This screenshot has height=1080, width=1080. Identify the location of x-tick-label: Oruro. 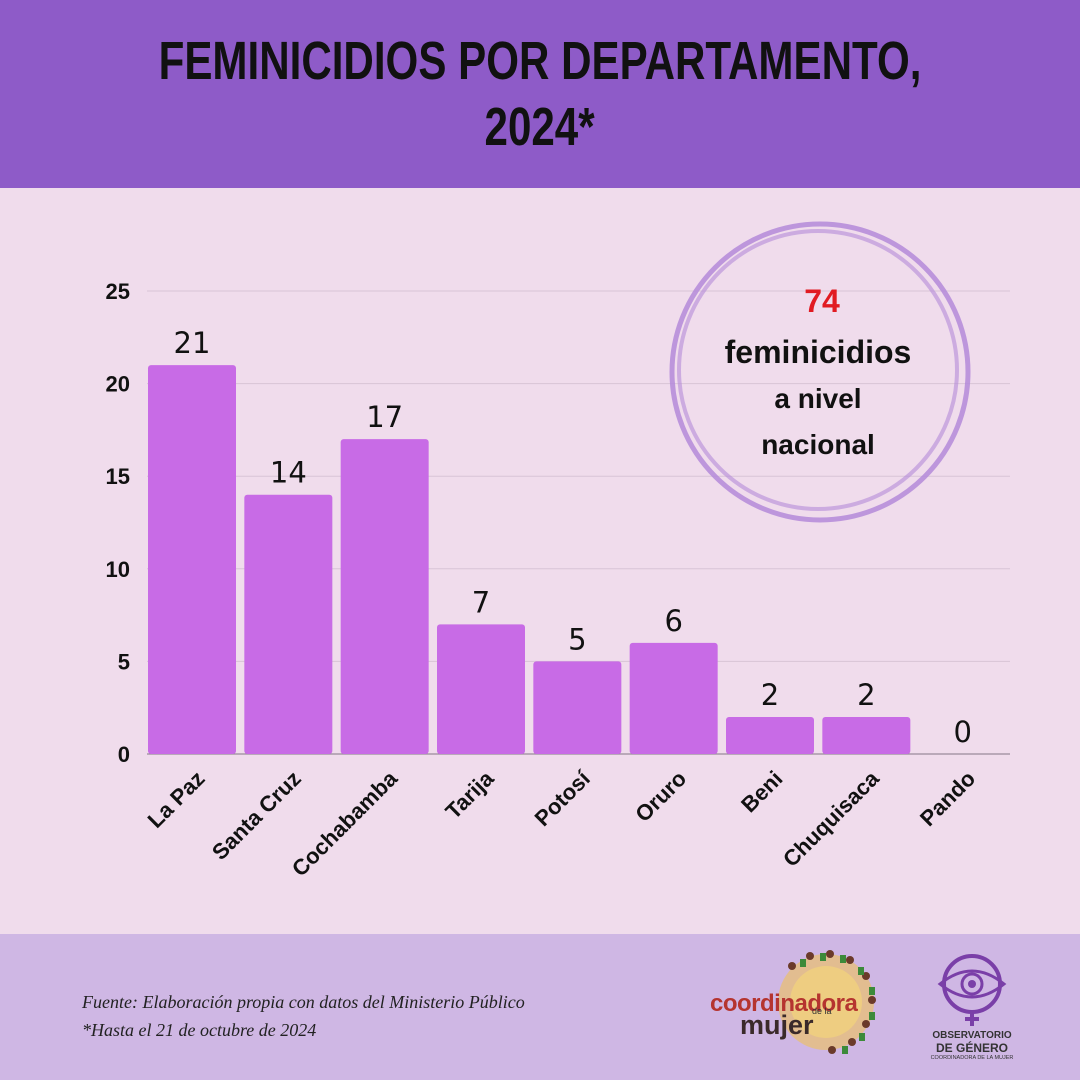
(660, 796).